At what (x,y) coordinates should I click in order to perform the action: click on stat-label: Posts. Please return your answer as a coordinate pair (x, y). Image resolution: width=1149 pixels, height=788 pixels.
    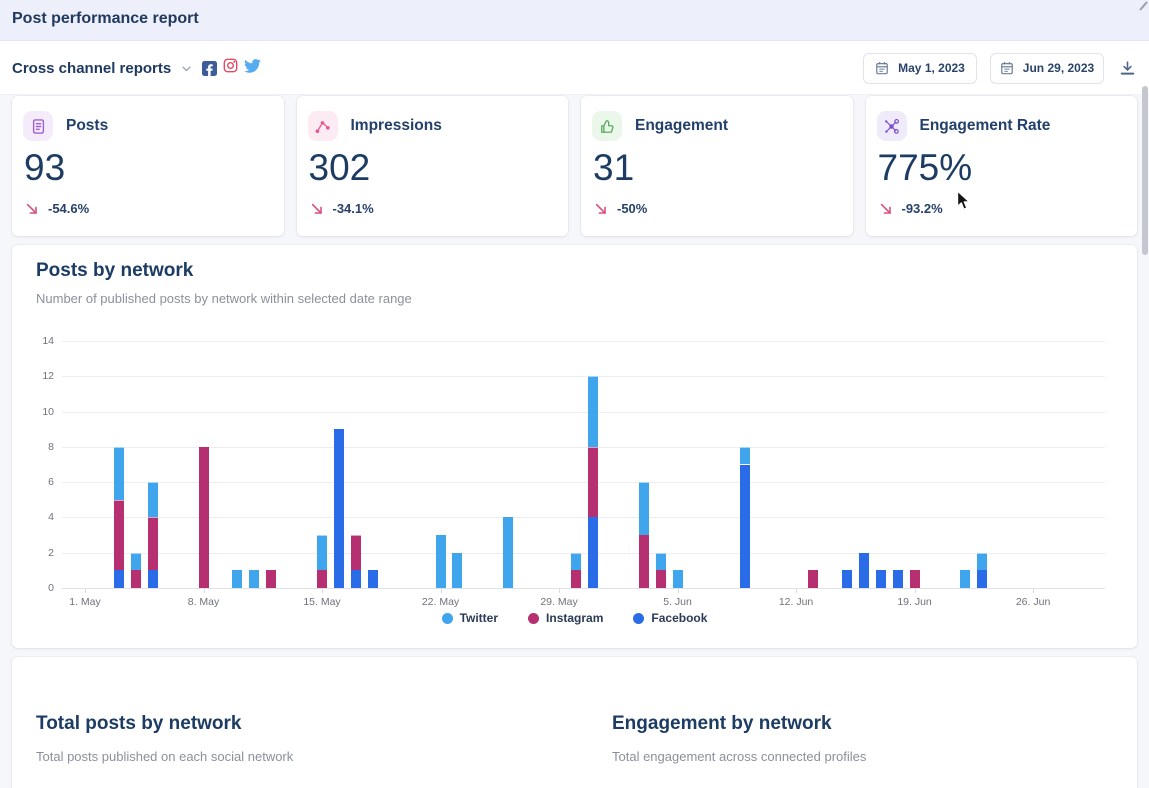
    Looking at the image, I should click on (87, 125).